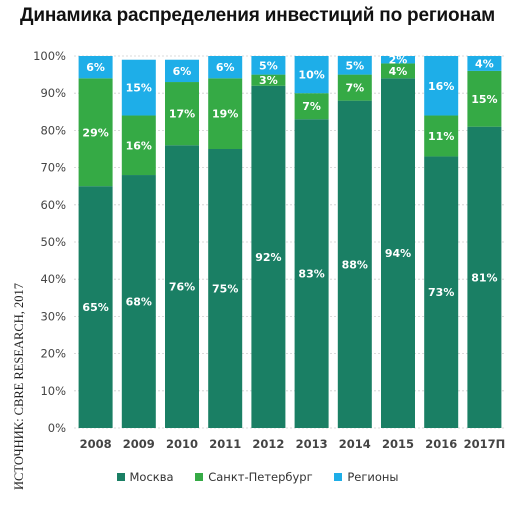 The height and width of the screenshot is (508, 515). I want to click on y-tick-label: 70%, so click(53, 168).